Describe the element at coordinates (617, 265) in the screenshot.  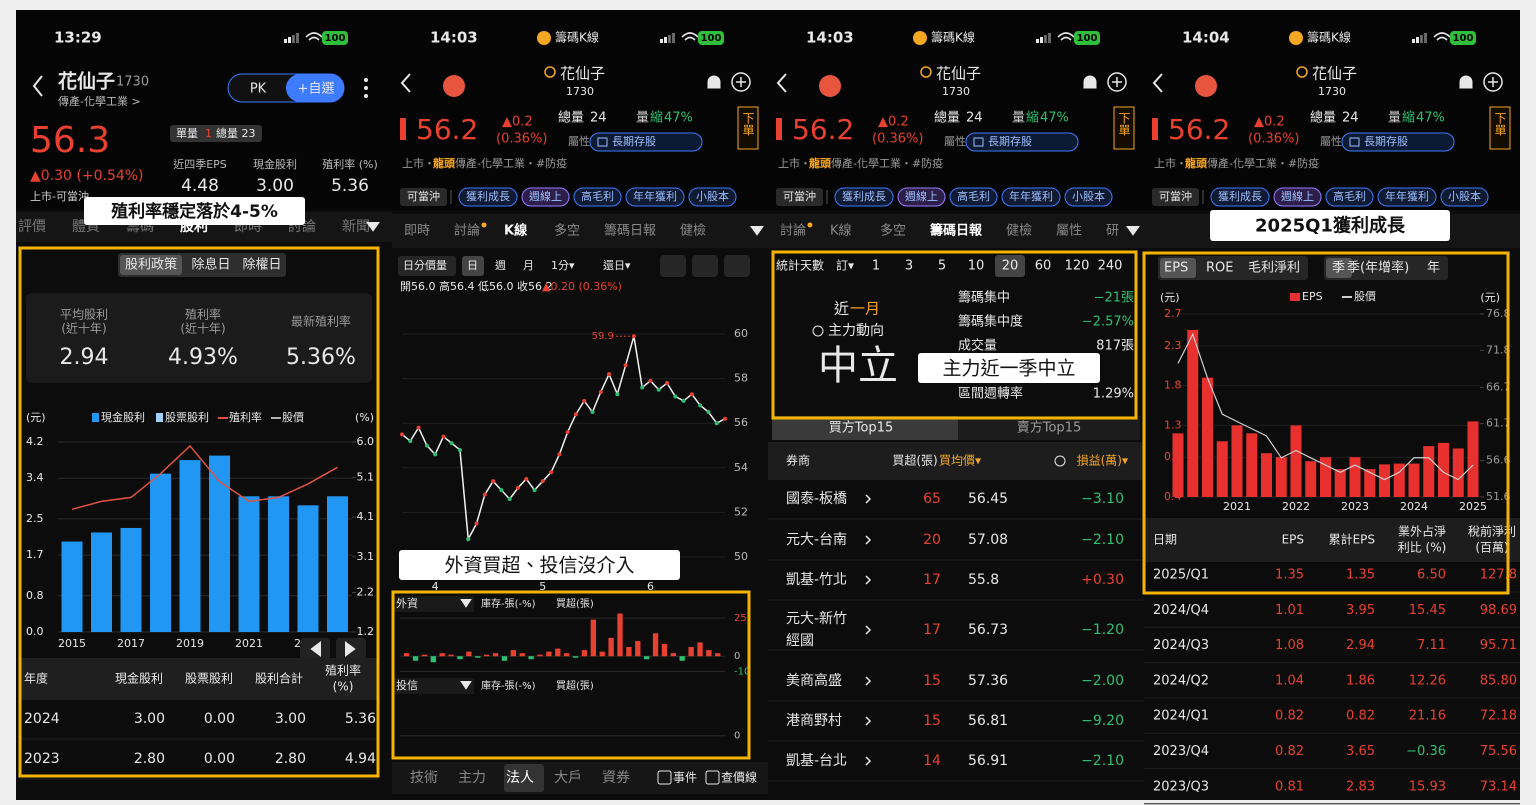
I see `toolbar-label: 還日▾` at that location.